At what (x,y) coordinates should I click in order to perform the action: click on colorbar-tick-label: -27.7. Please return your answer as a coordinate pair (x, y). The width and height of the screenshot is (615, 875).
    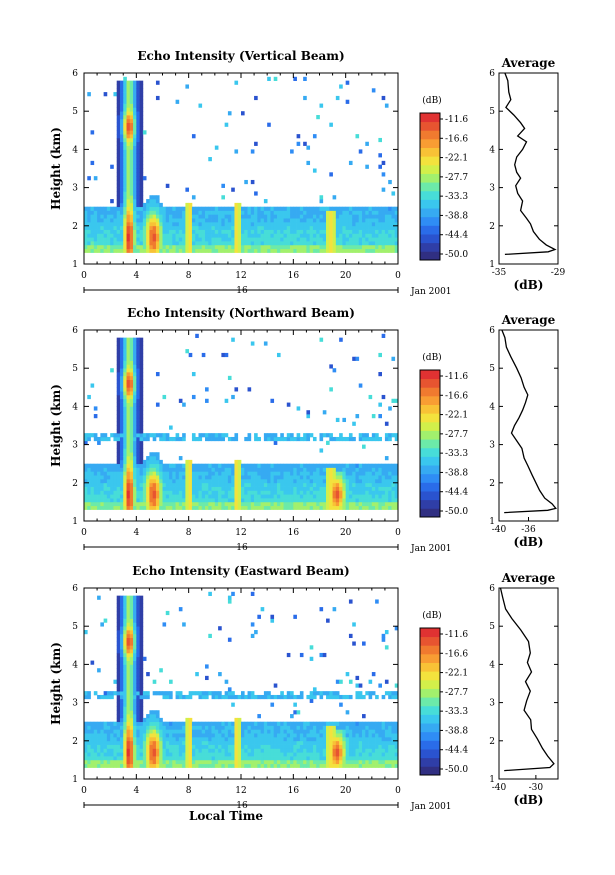
    Looking at the image, I should click on (456, 435).